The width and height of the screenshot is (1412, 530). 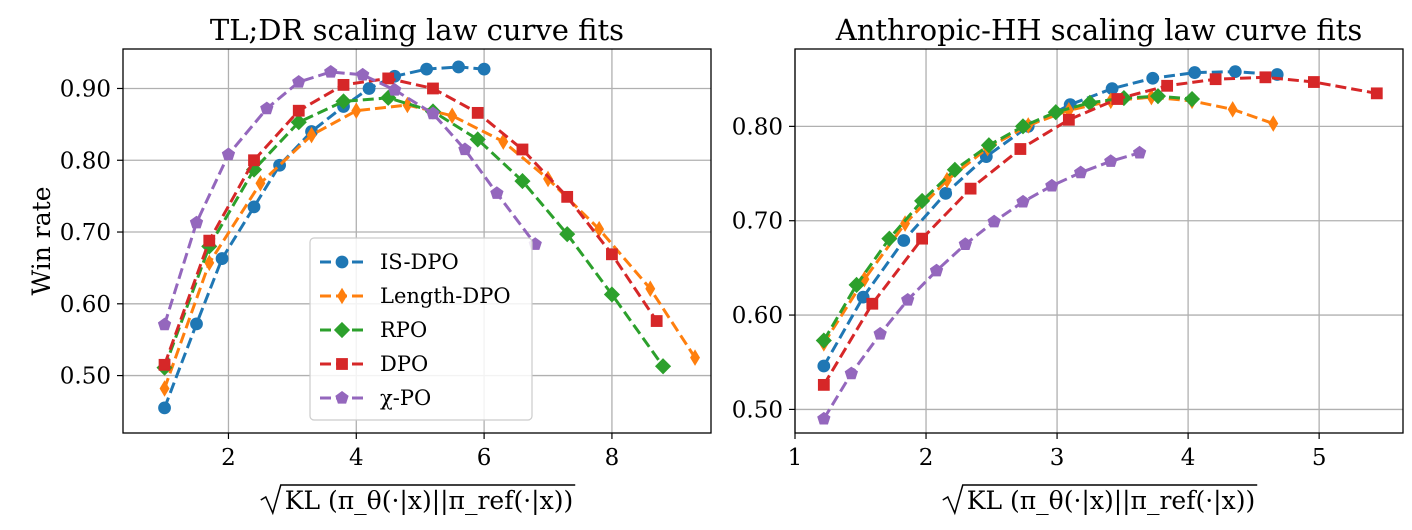 I want to click on series-line-rpo, so click(x=1007, y=218).